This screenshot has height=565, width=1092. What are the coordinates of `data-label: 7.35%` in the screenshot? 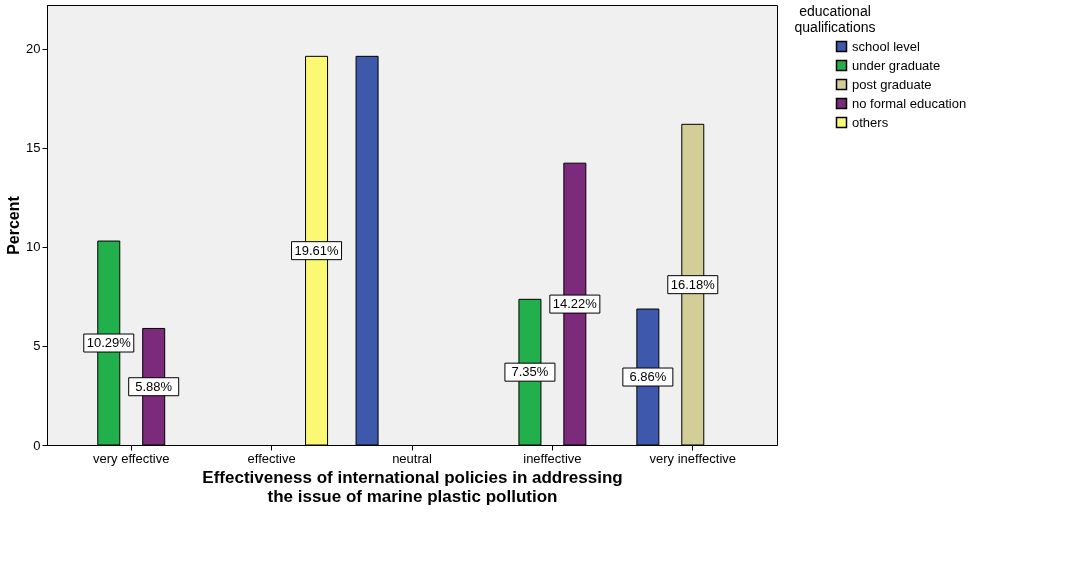 It's located at (530, 372).